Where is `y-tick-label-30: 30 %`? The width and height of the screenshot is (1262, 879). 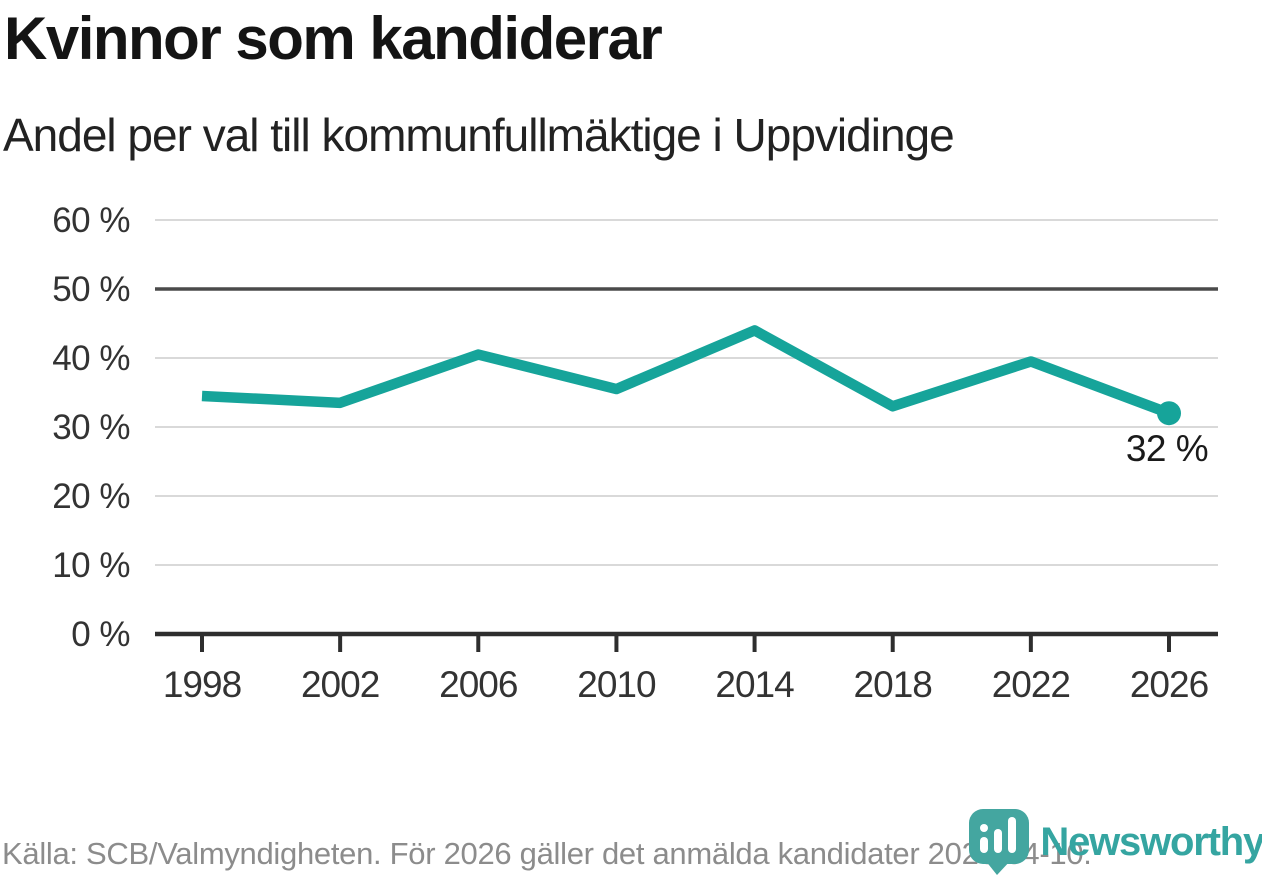
y-tick-label-30: 30 % is located at coordinates (91, 427).